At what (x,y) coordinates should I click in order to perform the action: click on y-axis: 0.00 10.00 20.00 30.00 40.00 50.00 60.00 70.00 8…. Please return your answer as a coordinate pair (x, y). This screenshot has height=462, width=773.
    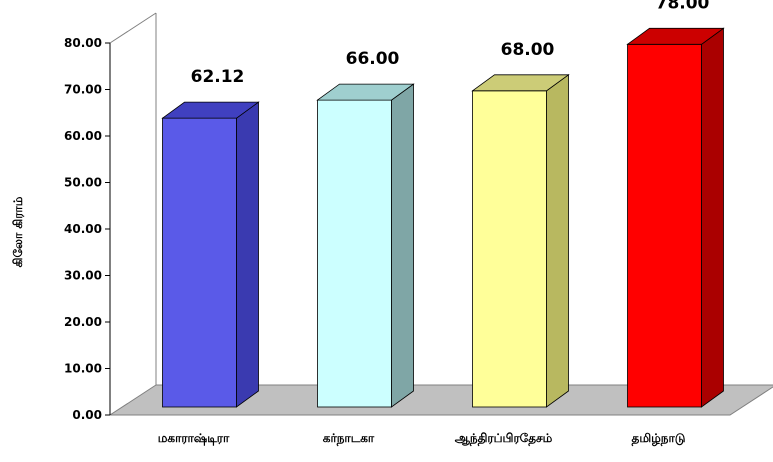
    Looking at the image, I should click on (87, 229).